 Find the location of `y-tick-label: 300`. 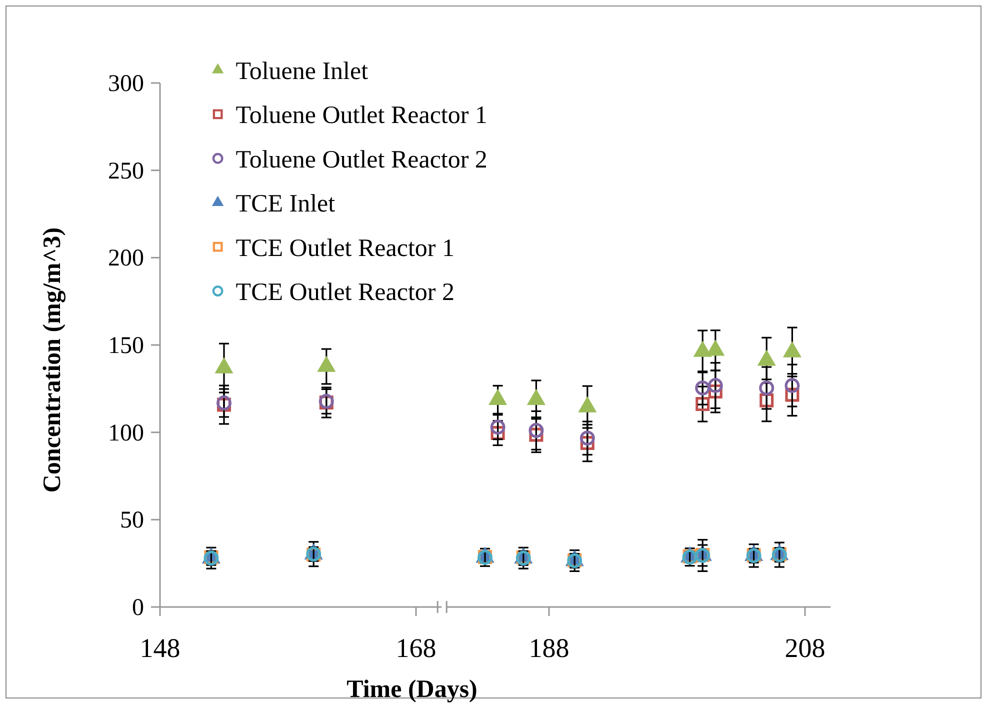

y-tick-label: 300 is located at coordinates (126, 84).